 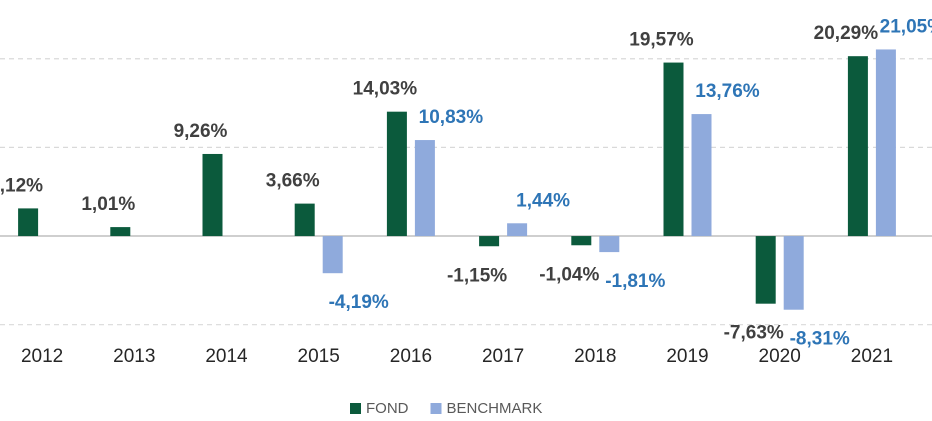 I want to click on legend-label: BENCHMARK, so click(x=495, y=408).